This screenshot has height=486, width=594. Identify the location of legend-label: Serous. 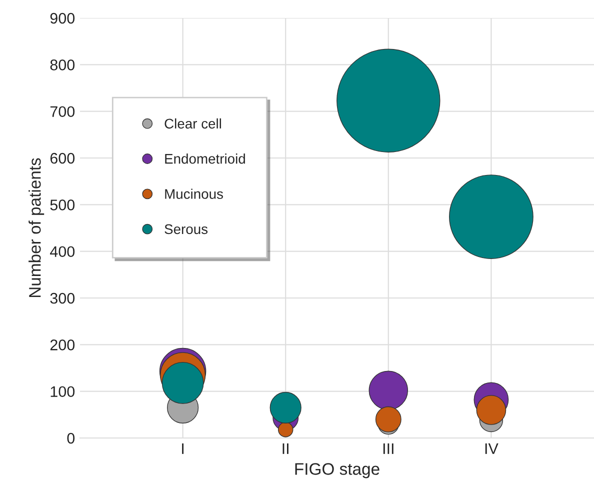
(186, 229).